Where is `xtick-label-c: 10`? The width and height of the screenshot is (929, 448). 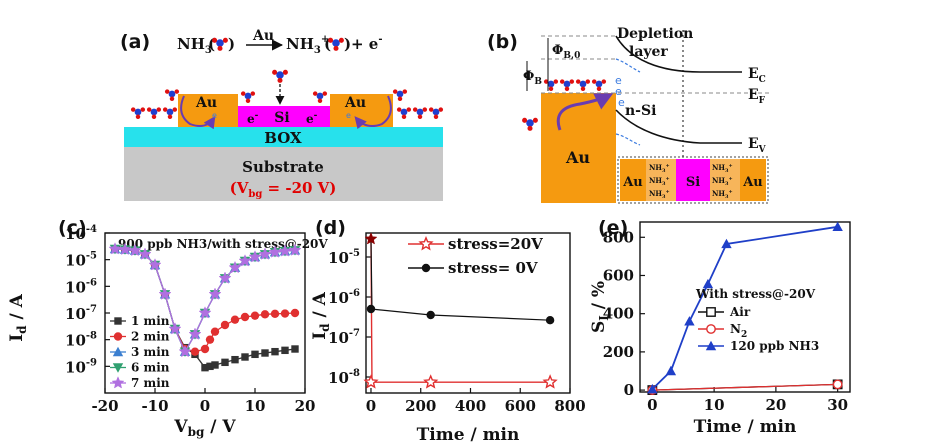
xtick-label-c: 10 is located at coordinates (255, 406).